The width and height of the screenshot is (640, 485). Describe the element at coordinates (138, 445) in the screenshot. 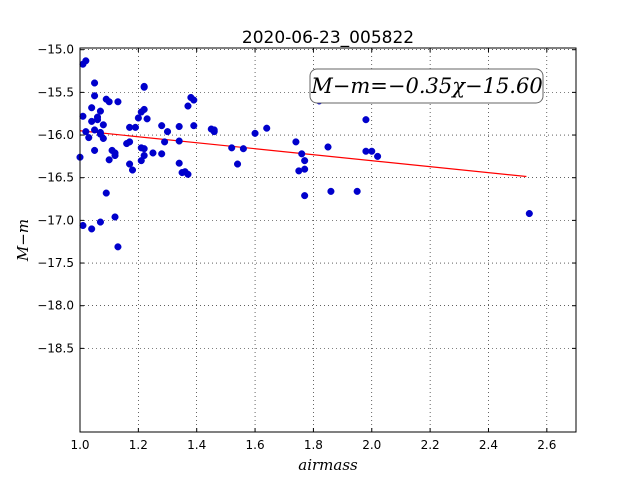

I see `x-tick-label: 1.2` at that location.